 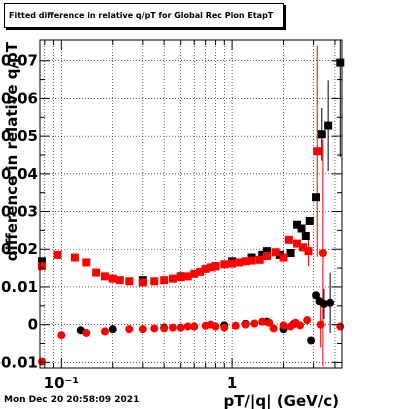 What do you see at coordinates (19, 61) in the screenshot?
I see `y-tick-label: 0.07` at bounding box center [19, 61].